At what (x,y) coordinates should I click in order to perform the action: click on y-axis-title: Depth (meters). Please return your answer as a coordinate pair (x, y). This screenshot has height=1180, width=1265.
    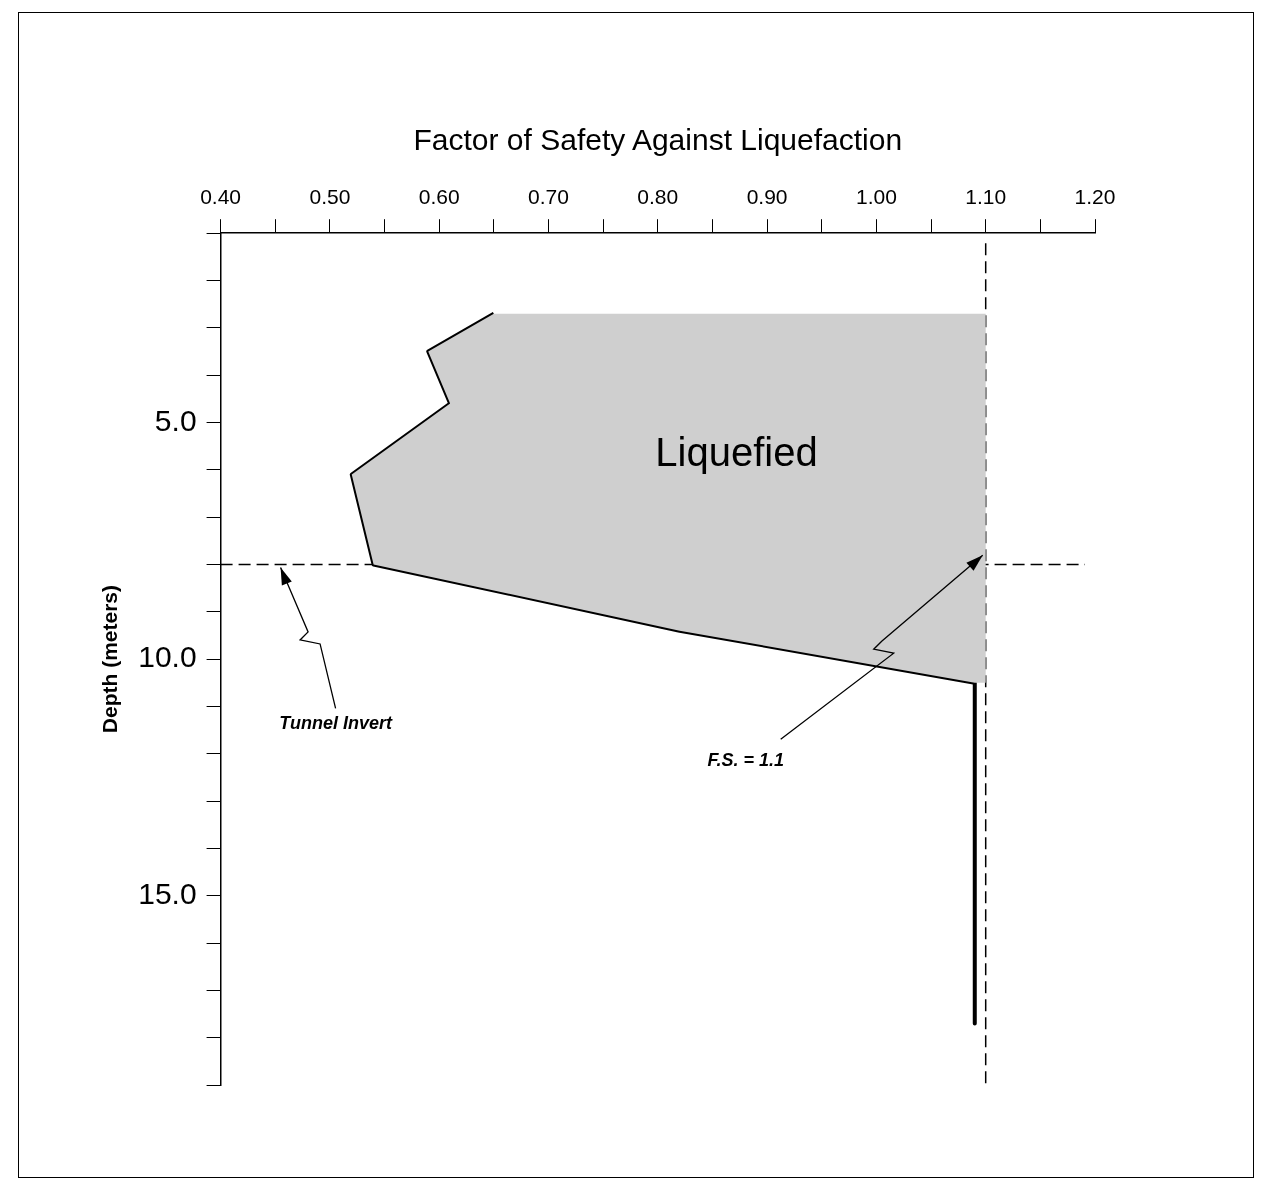
    Looking at the image, I should click on (110, 659).